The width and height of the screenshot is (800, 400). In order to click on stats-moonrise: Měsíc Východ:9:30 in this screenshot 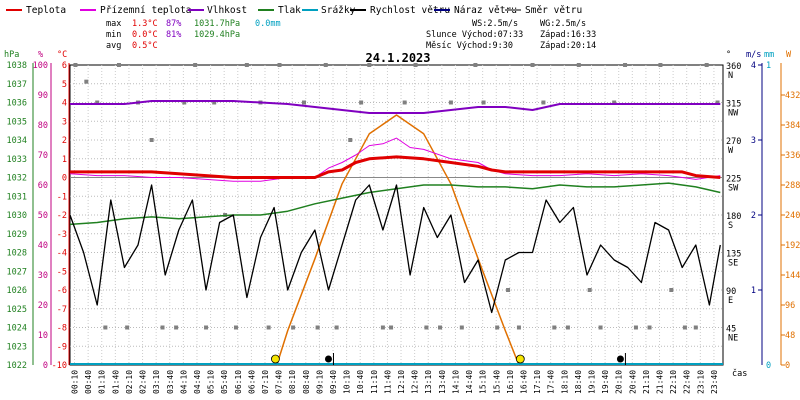, I will do `click(469, 46)`.